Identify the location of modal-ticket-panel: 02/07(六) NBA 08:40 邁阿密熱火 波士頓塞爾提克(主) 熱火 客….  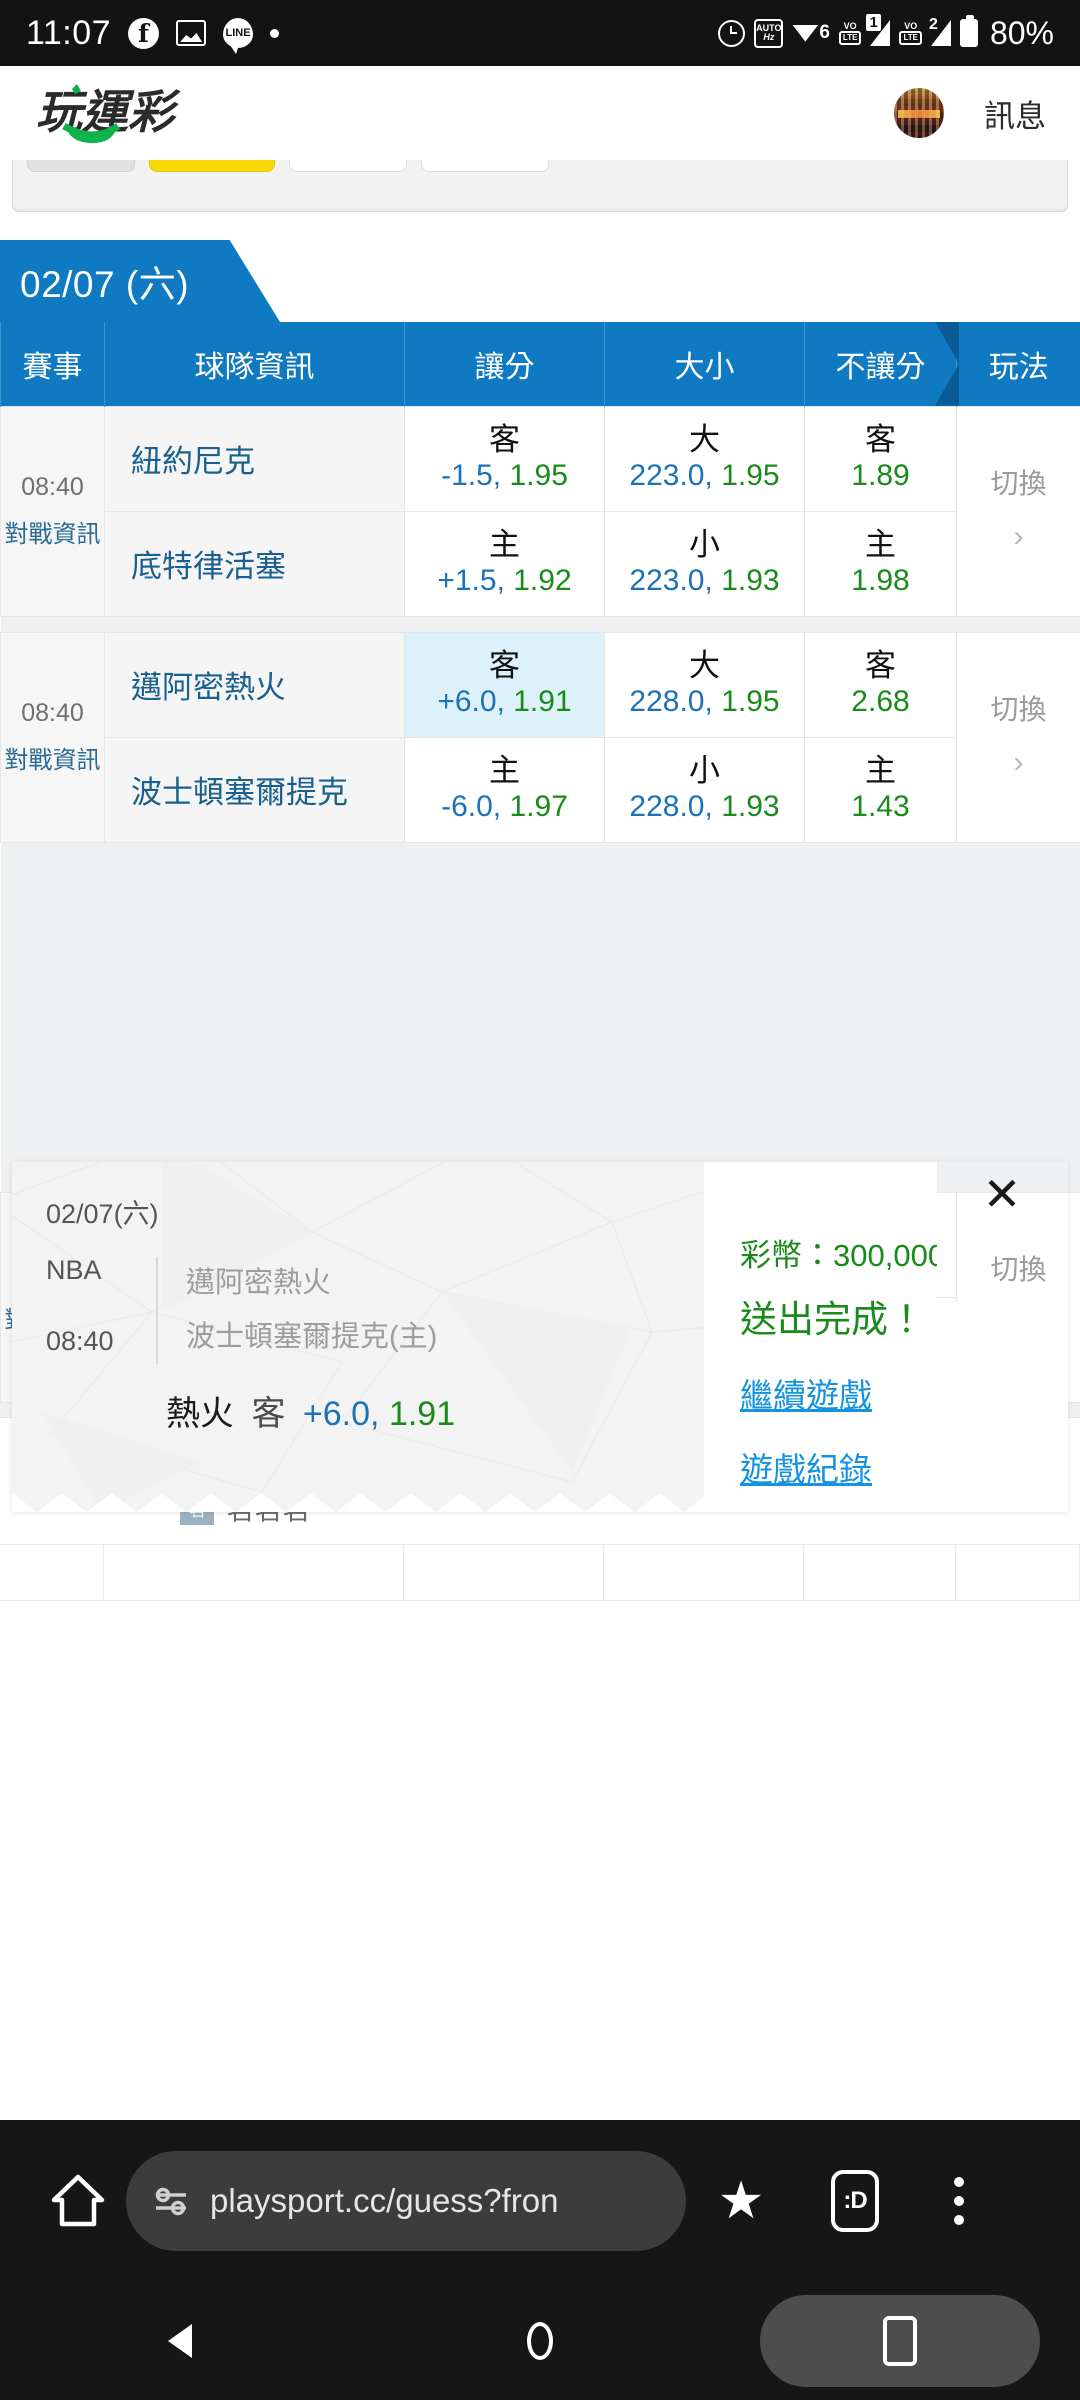
(358, 1337).